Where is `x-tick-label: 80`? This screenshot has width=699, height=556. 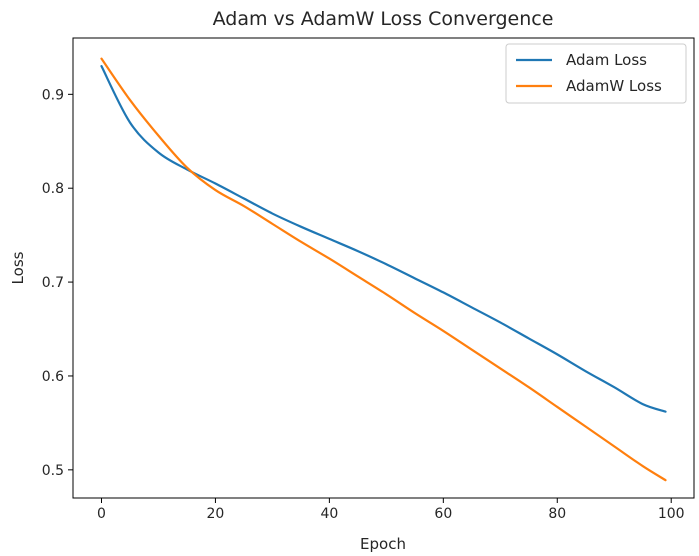
x-tick-label: 80 is located at coordinates (557, 514).